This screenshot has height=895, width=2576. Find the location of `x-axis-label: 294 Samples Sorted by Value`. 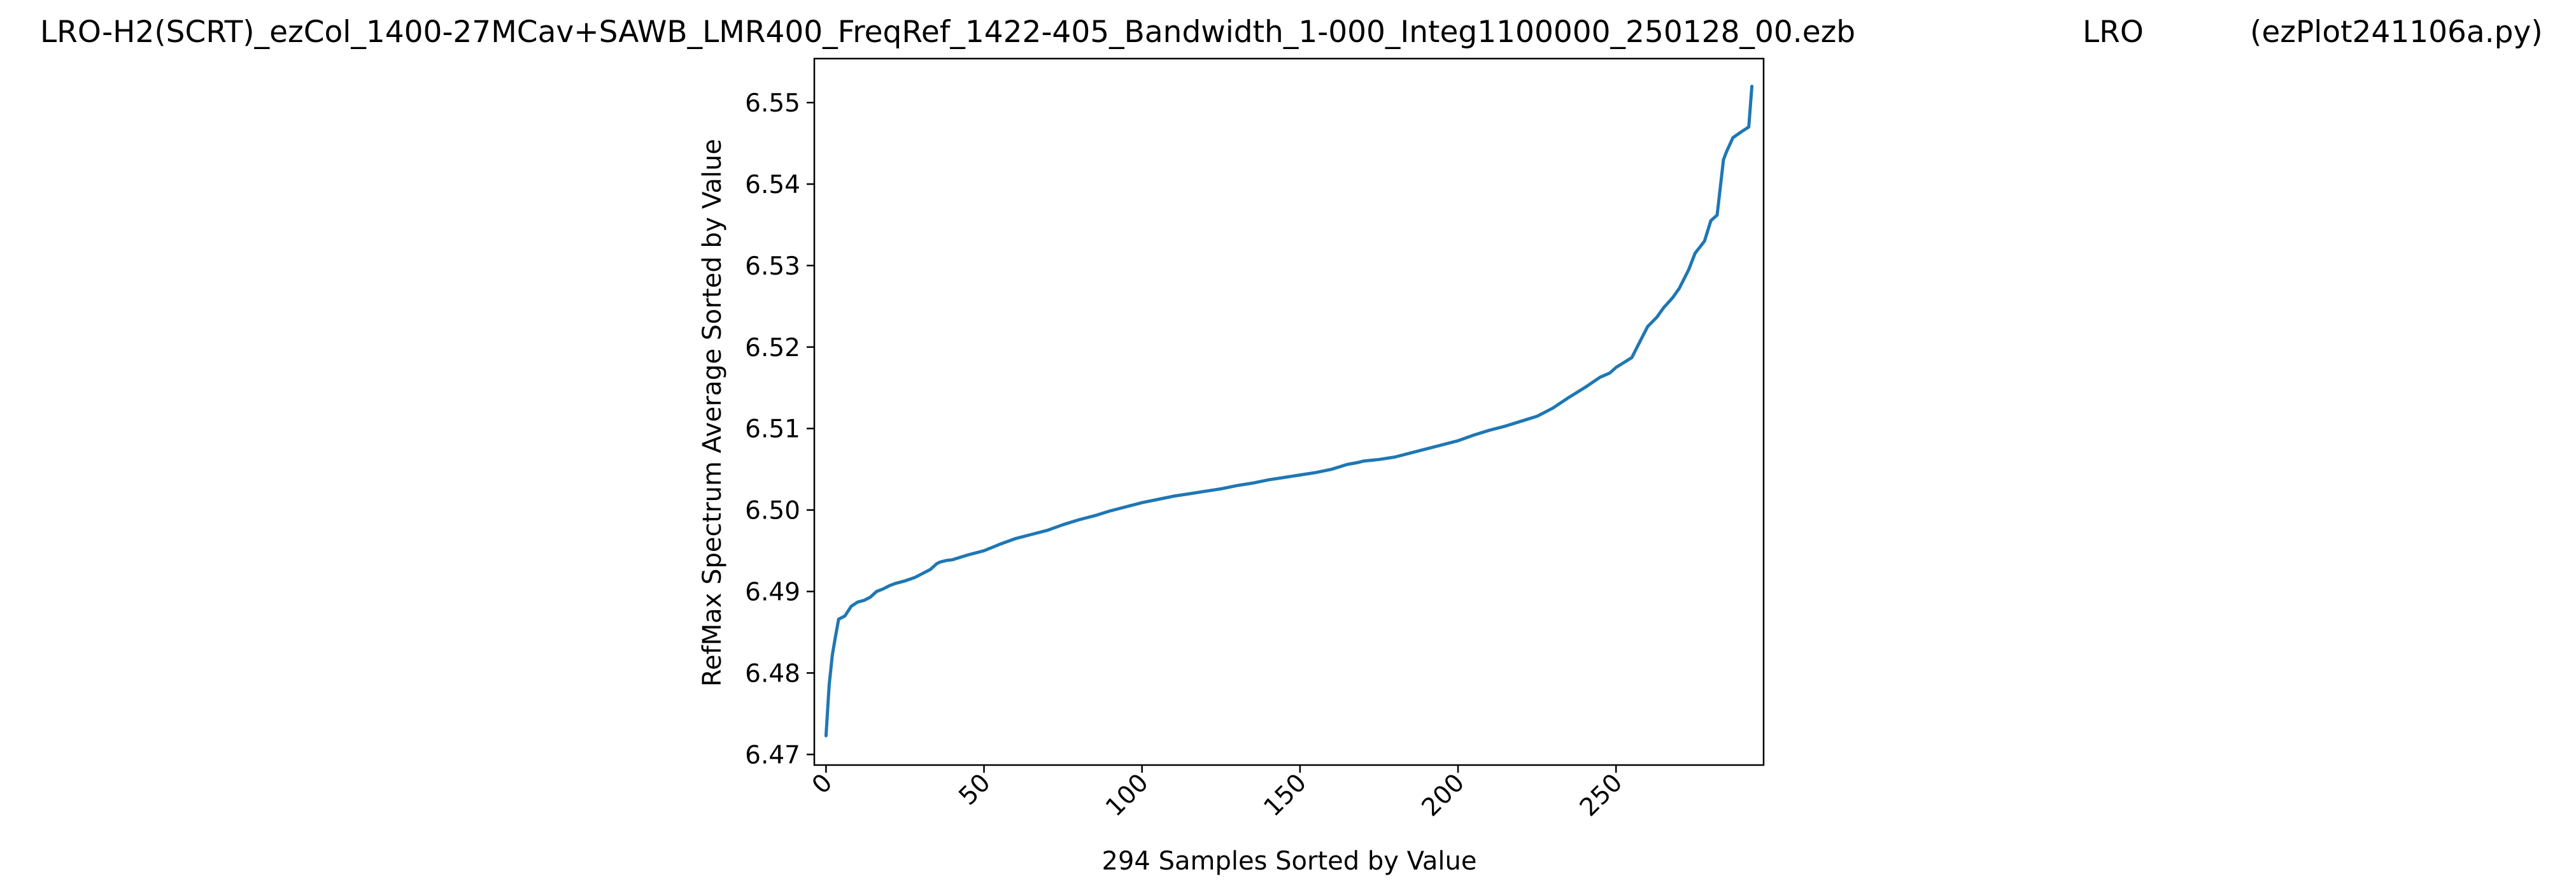

x-axis-label: 294 Samples Sorted by Value is located at coordinates (1289, 861).